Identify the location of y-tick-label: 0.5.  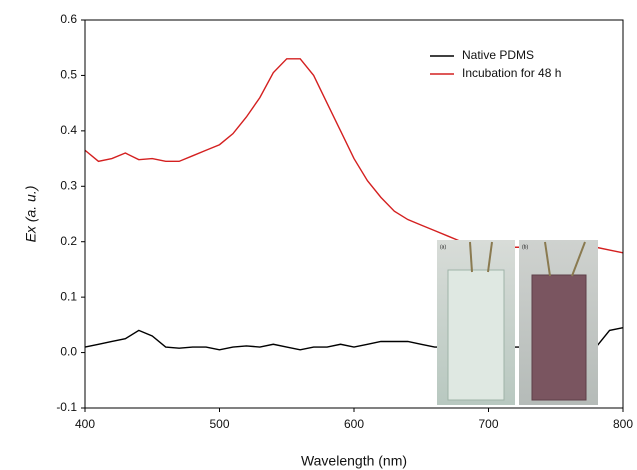
(68, 75).